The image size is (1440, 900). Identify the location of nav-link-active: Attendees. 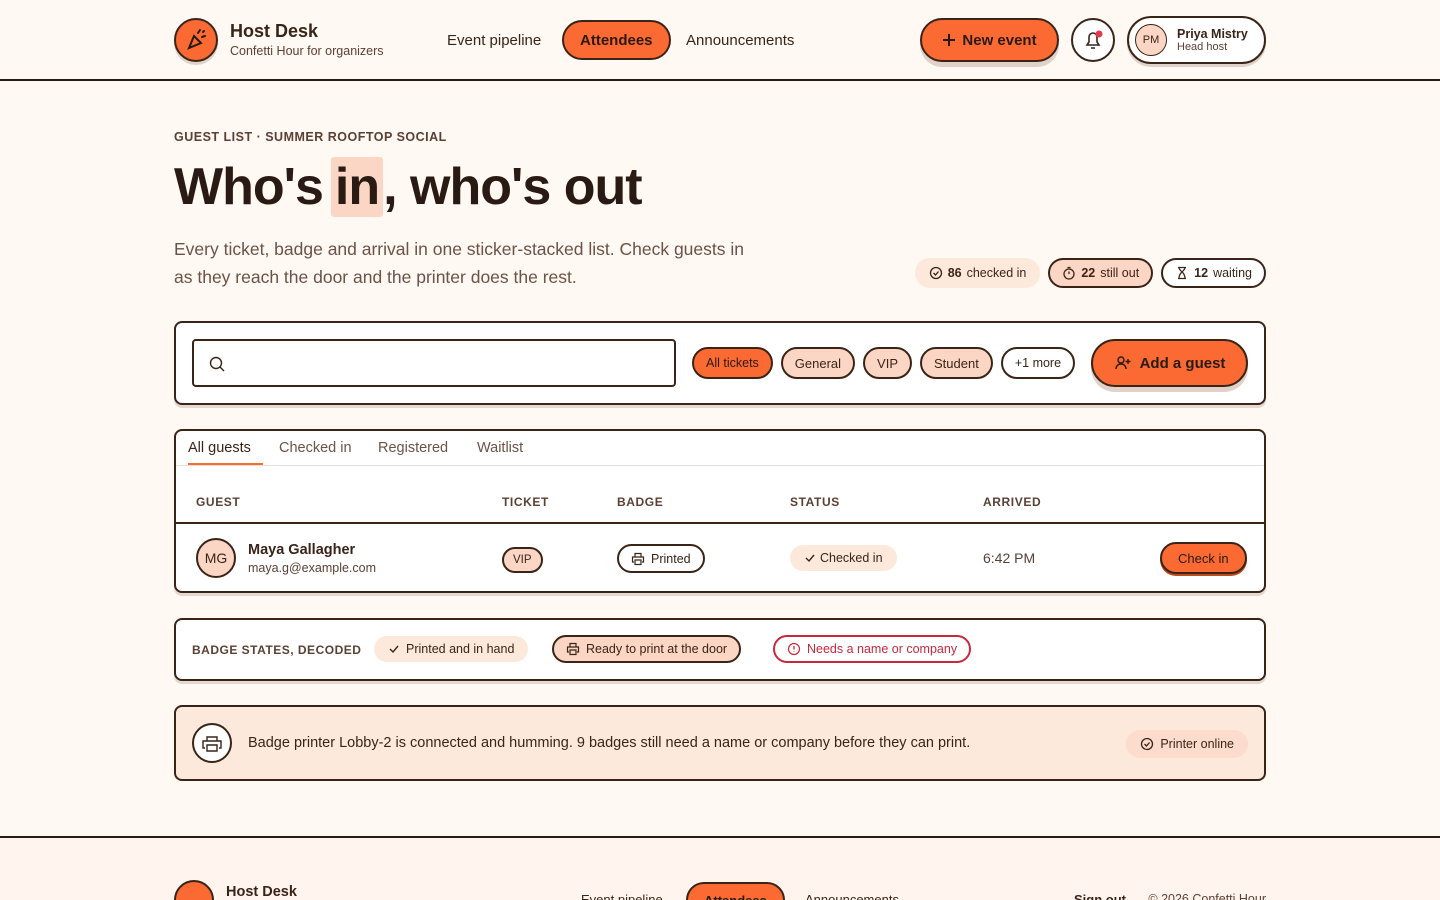
(616, 40).